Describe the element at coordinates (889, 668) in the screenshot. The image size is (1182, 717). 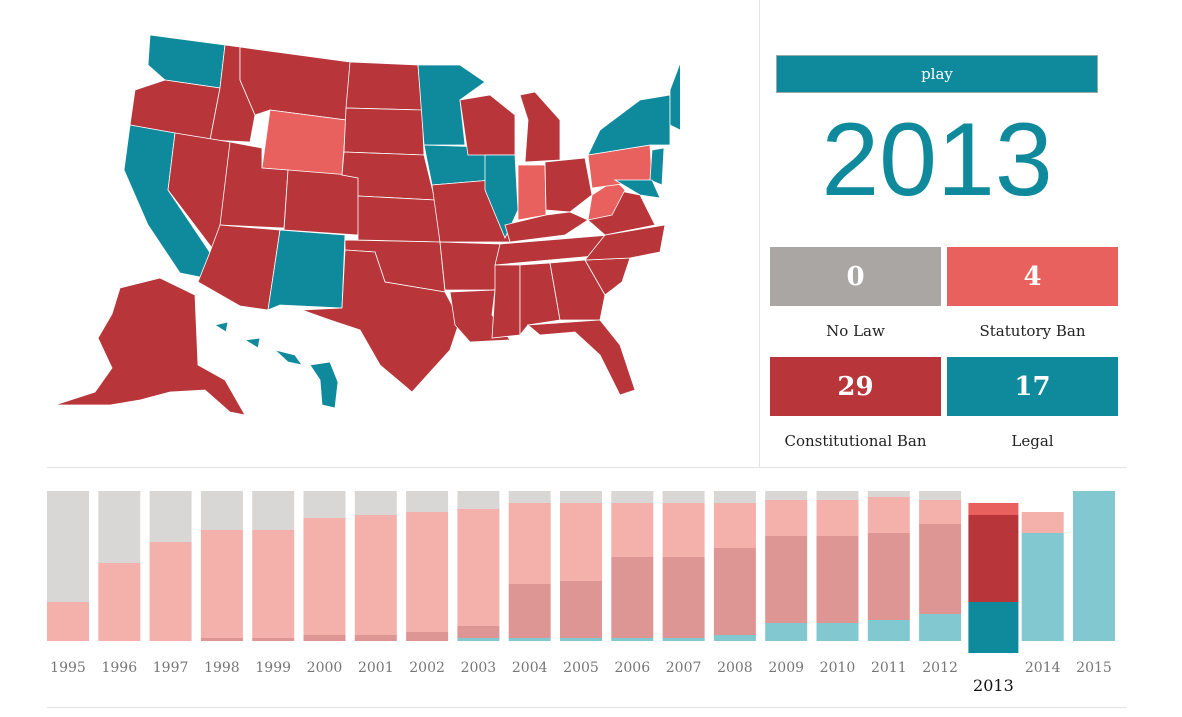
I see `year-tick-label: 2011` at that location.